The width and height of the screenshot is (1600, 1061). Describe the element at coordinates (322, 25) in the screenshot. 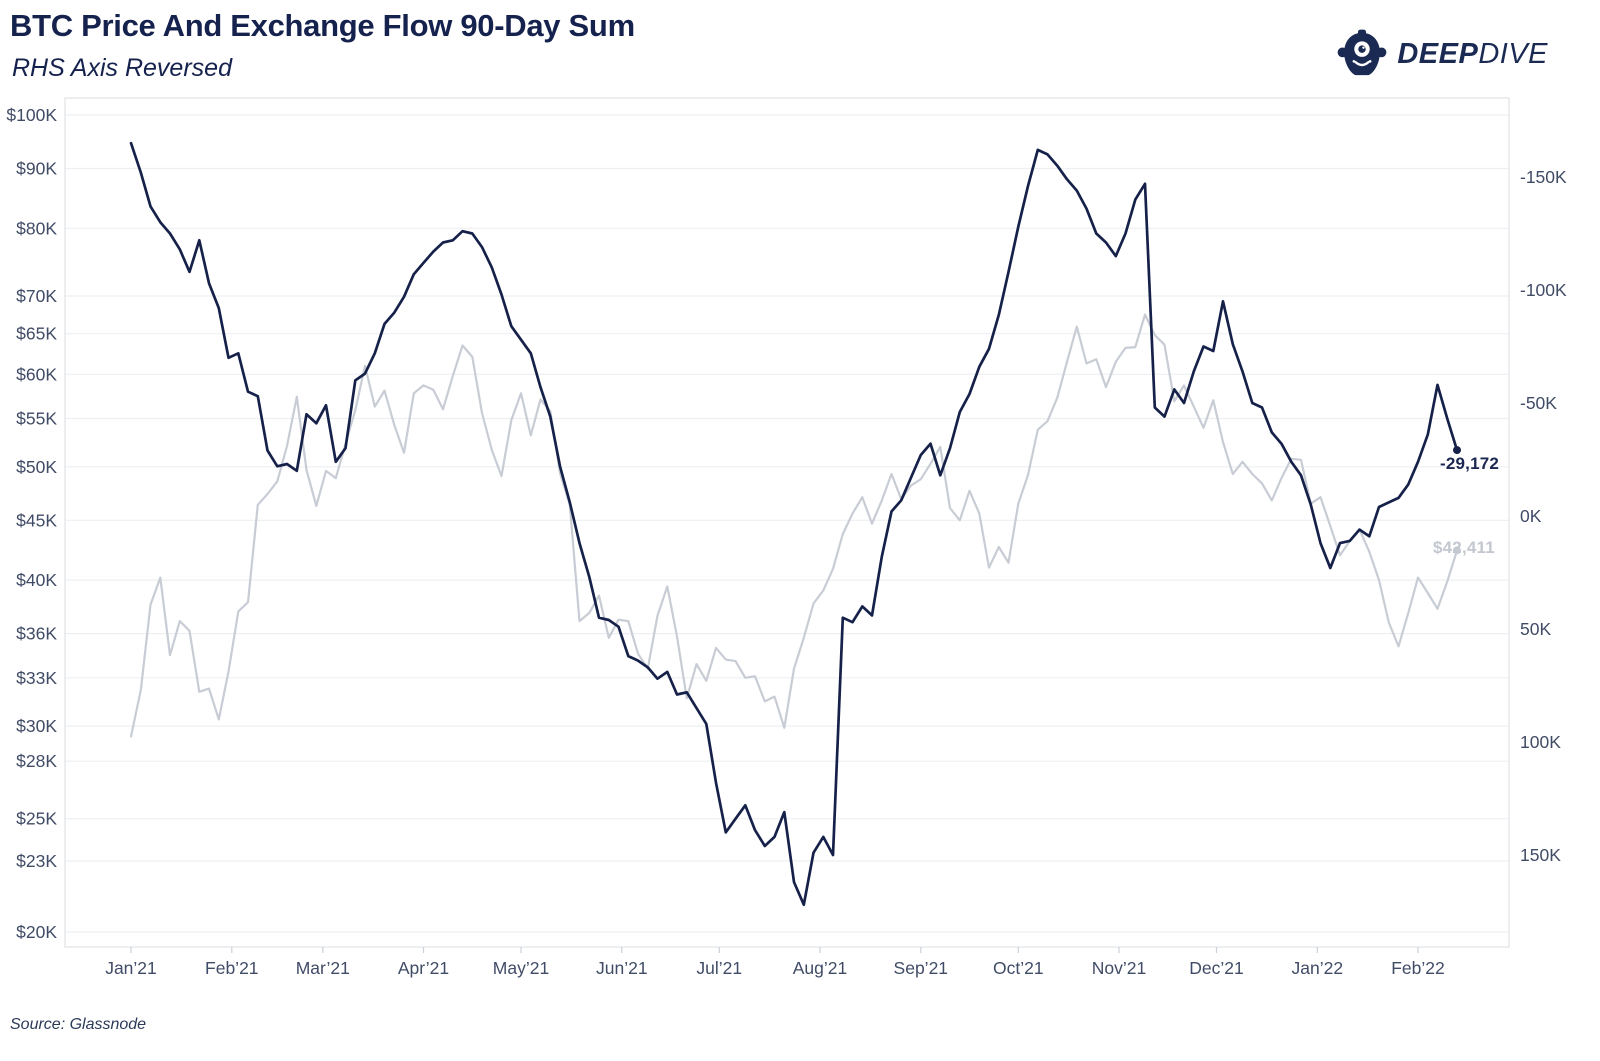

I see `page-title: BTC Price And Exchange Flow 90-Day Sum` at that location.